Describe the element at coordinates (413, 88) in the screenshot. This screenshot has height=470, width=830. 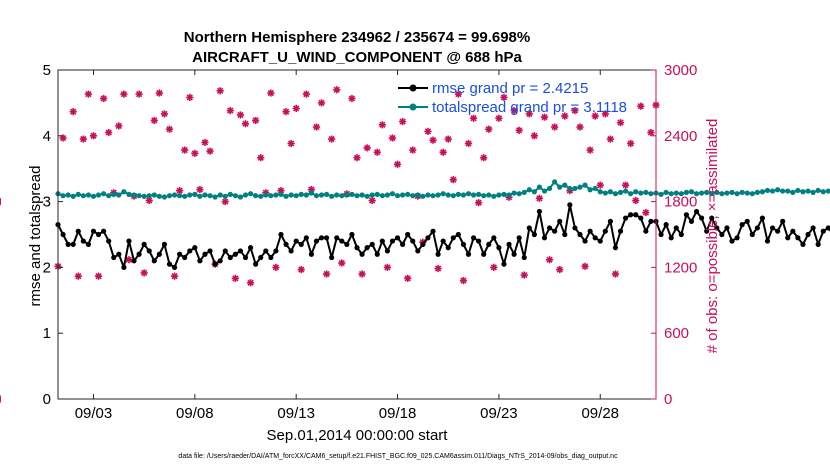
I see `legend-rmse-marker` at that location.